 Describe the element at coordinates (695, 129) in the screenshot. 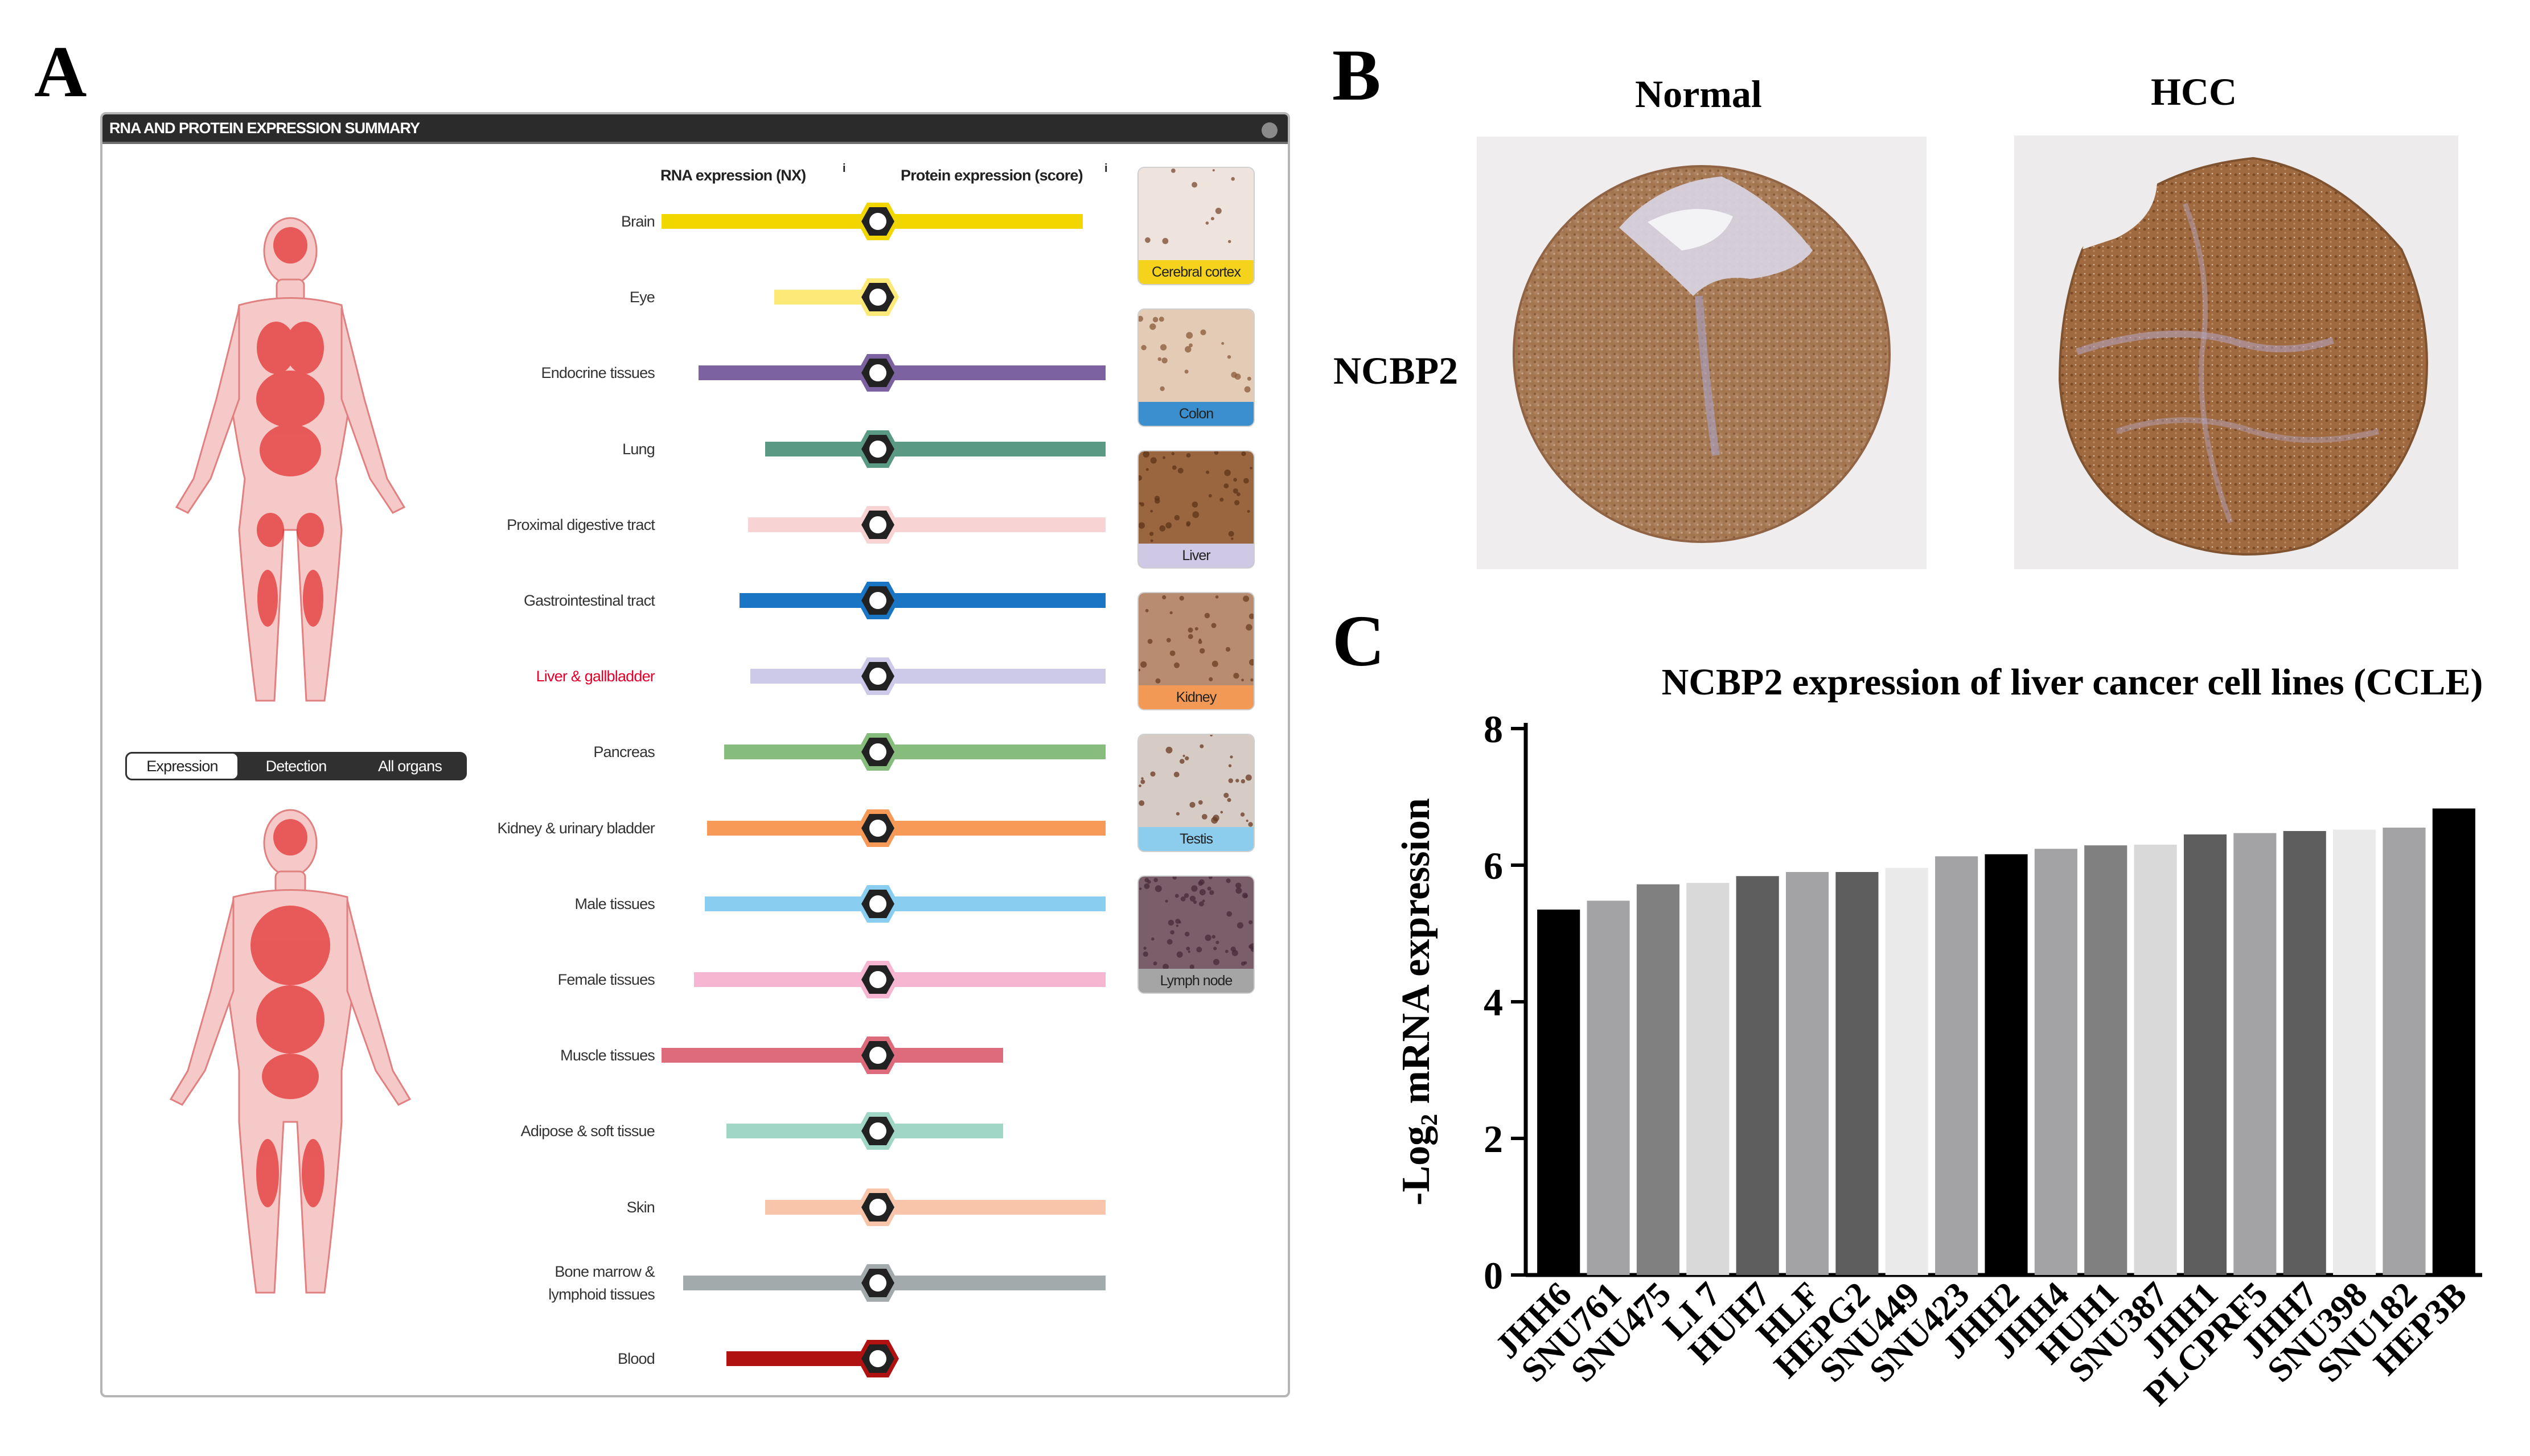

I see `summary-header: RNA AND PROTEIN EXPRESSION SUMMARY` at that location.